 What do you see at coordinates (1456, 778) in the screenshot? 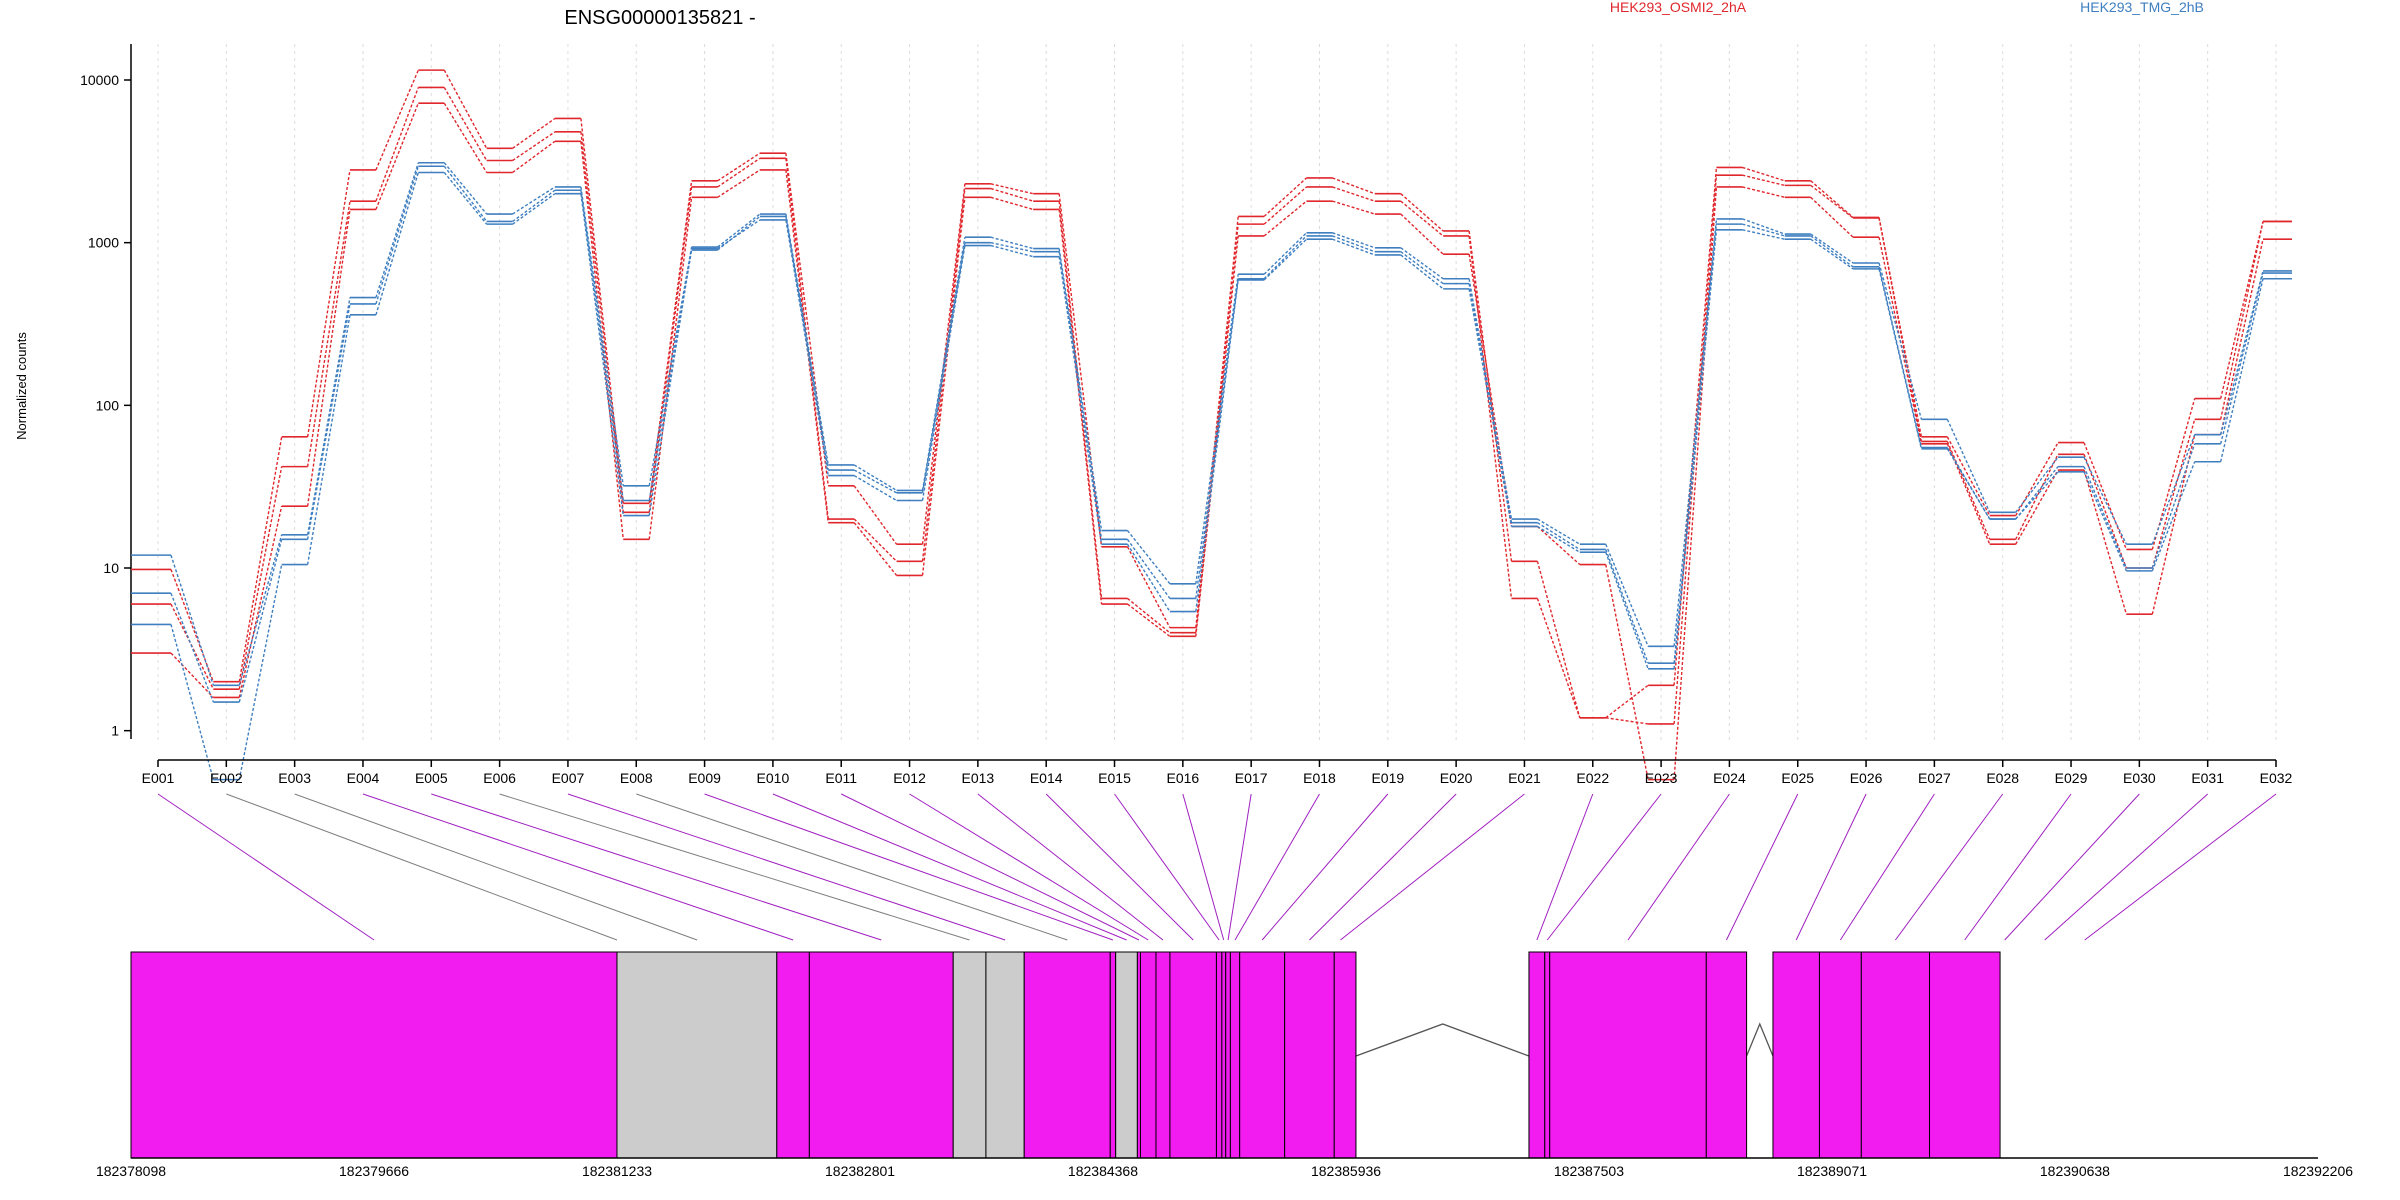
I see `exon-label: E020` at bounding box center [1456, 778].